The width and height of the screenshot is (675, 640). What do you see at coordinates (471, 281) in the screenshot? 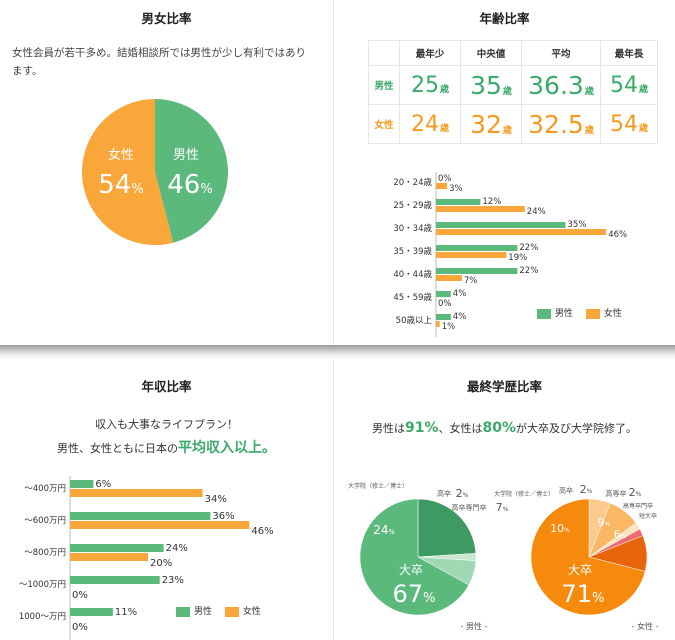
I see `bar-value-female: 7%` at bounding box center [471, 281].